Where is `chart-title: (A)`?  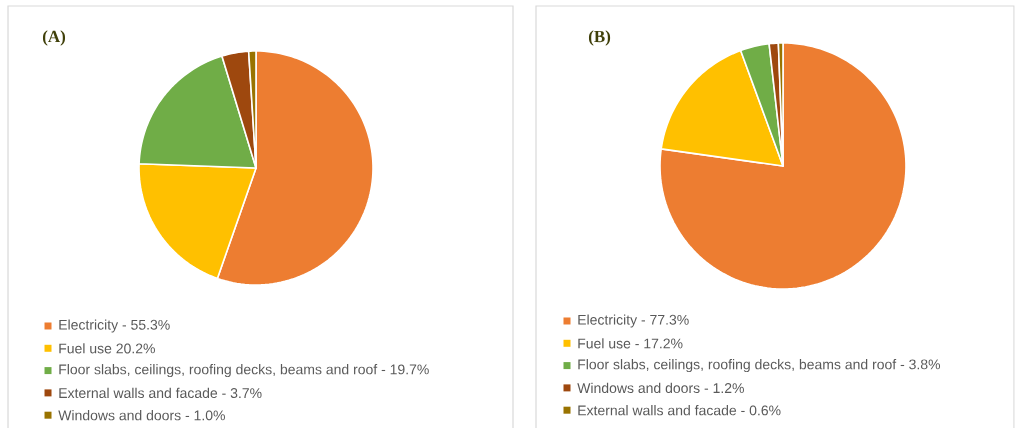
chart-title: (A) is located at coordinates (54, 38).